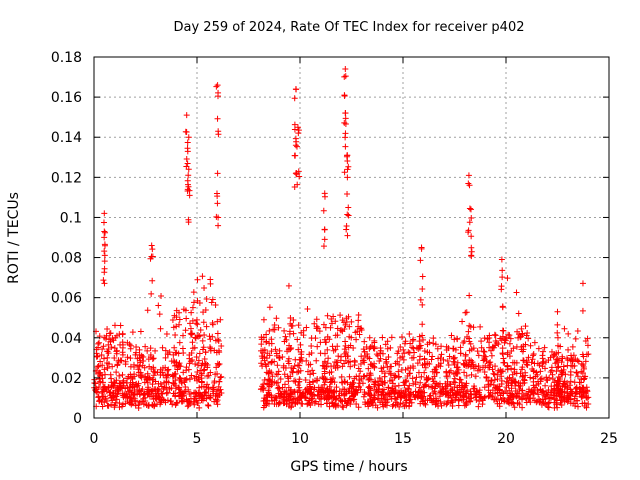  Describe the element at coordinates (66, 98) in the screenshot. I see `y-tick-label: 0.16` at that location.